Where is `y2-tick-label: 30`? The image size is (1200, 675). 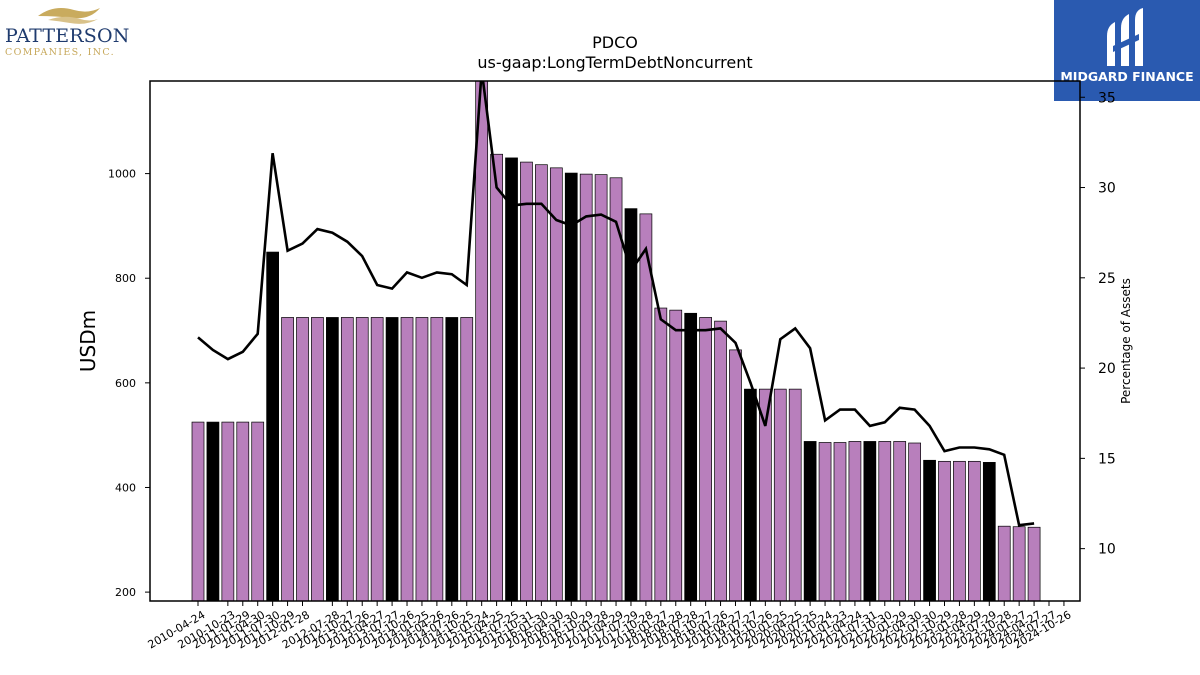
y2-tick-label: 30 is located at coordinates (1107, 189).